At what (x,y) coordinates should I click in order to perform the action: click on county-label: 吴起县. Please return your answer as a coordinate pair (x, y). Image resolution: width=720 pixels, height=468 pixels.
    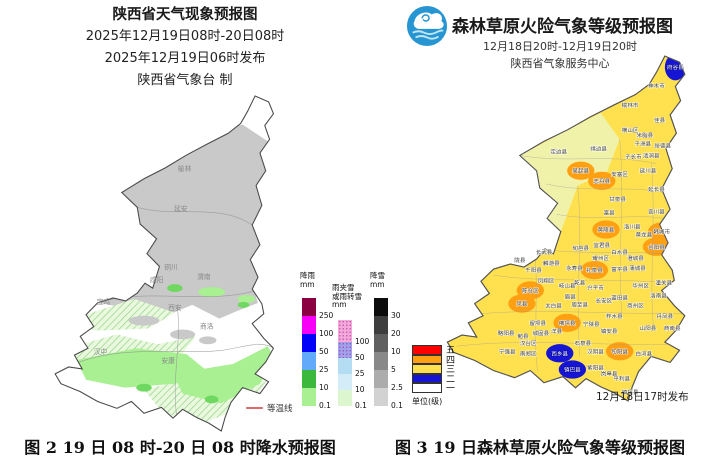
    Looking at the image, I should click on (580, 171).